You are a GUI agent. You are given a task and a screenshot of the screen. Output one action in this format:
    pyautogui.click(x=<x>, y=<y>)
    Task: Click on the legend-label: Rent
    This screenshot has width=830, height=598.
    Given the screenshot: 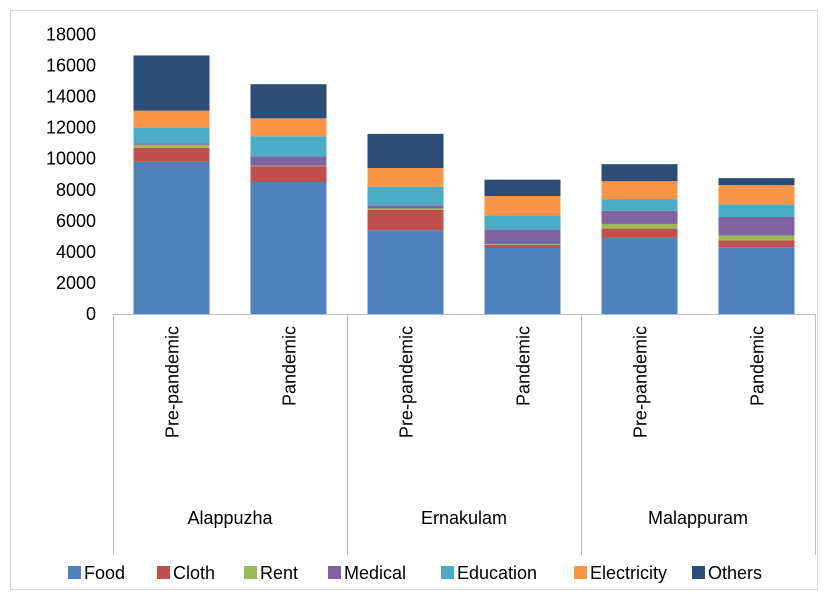 What is the action you would take?
    pyautogui.click(x=279, y=573)
    